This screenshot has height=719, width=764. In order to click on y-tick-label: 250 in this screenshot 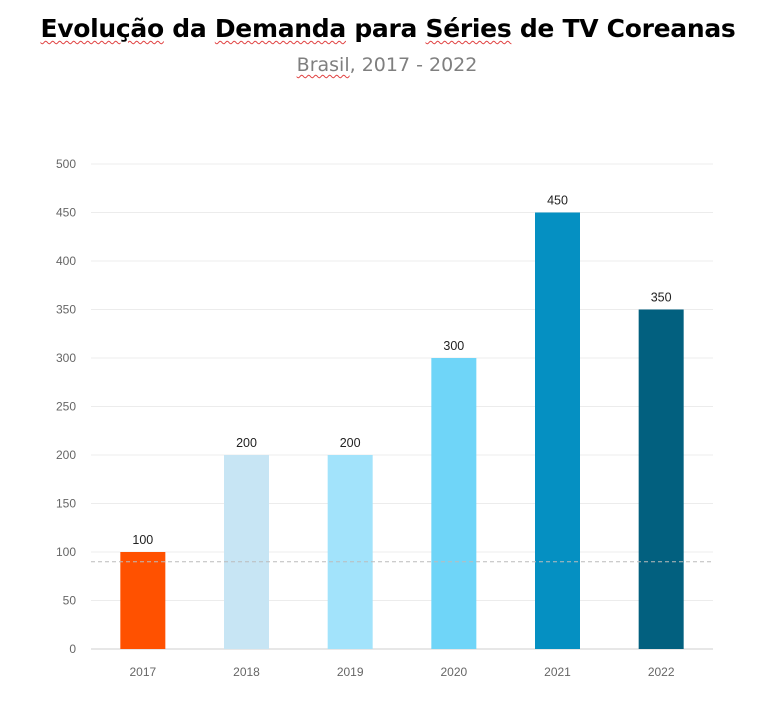, I will do `click(66, 407)`.